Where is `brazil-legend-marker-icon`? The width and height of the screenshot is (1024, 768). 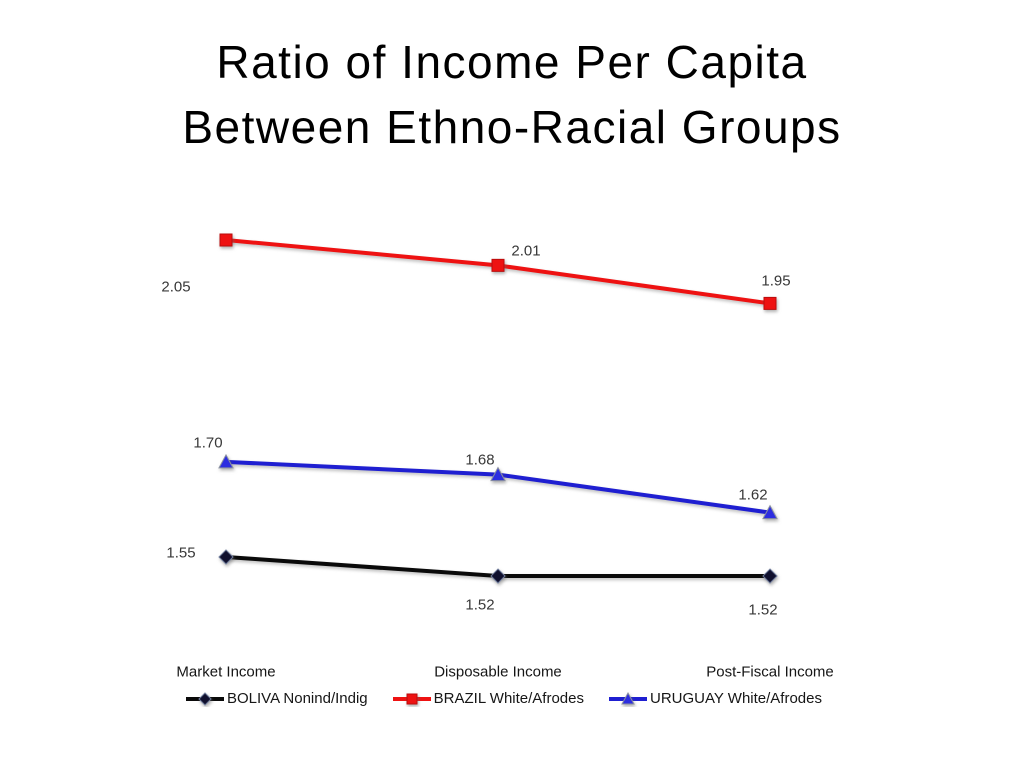
brazil-legend-marker-icon is located at coordinates (411, 698).